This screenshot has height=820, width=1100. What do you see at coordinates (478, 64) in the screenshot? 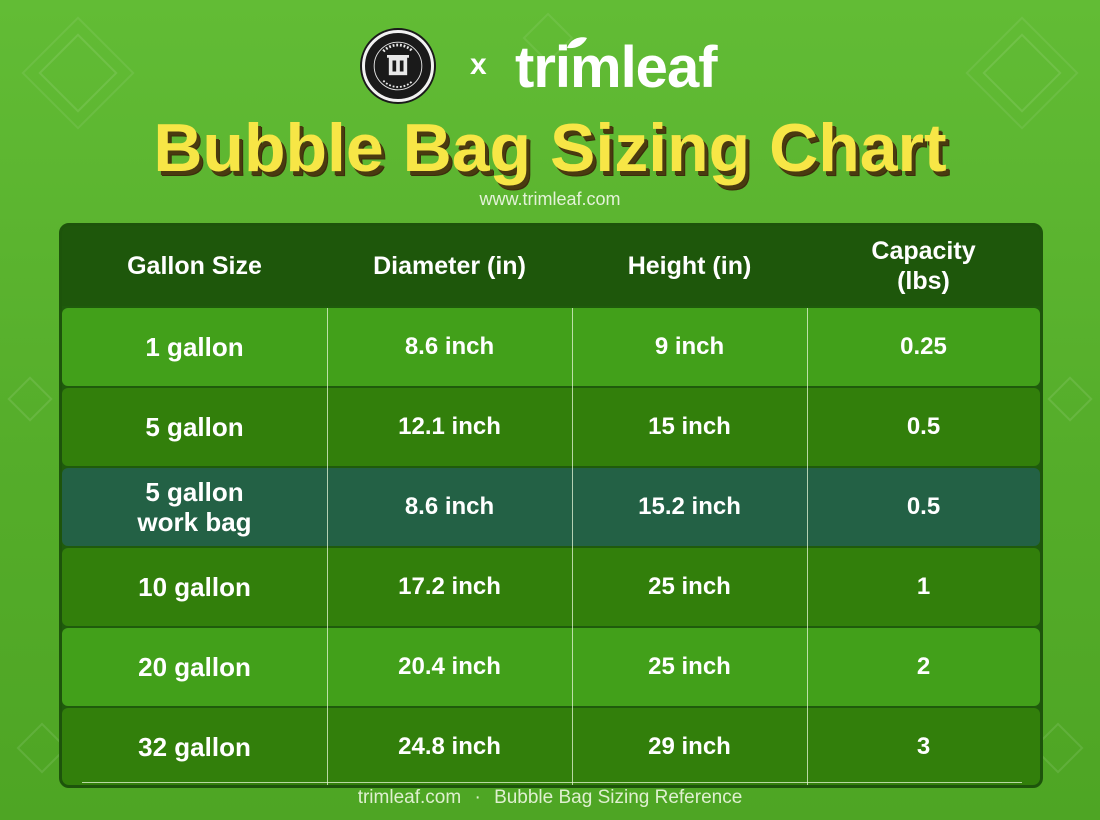
I see `collaboration-x: x` at bounding box center [478, 64].